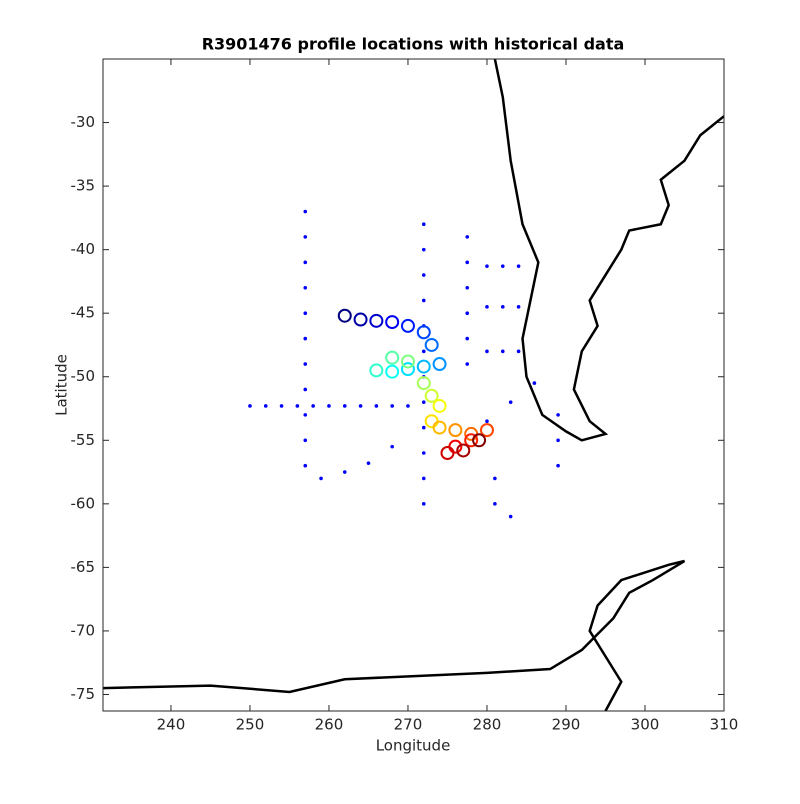  I want to click on y-tick-label: -50, so click(83, 376).